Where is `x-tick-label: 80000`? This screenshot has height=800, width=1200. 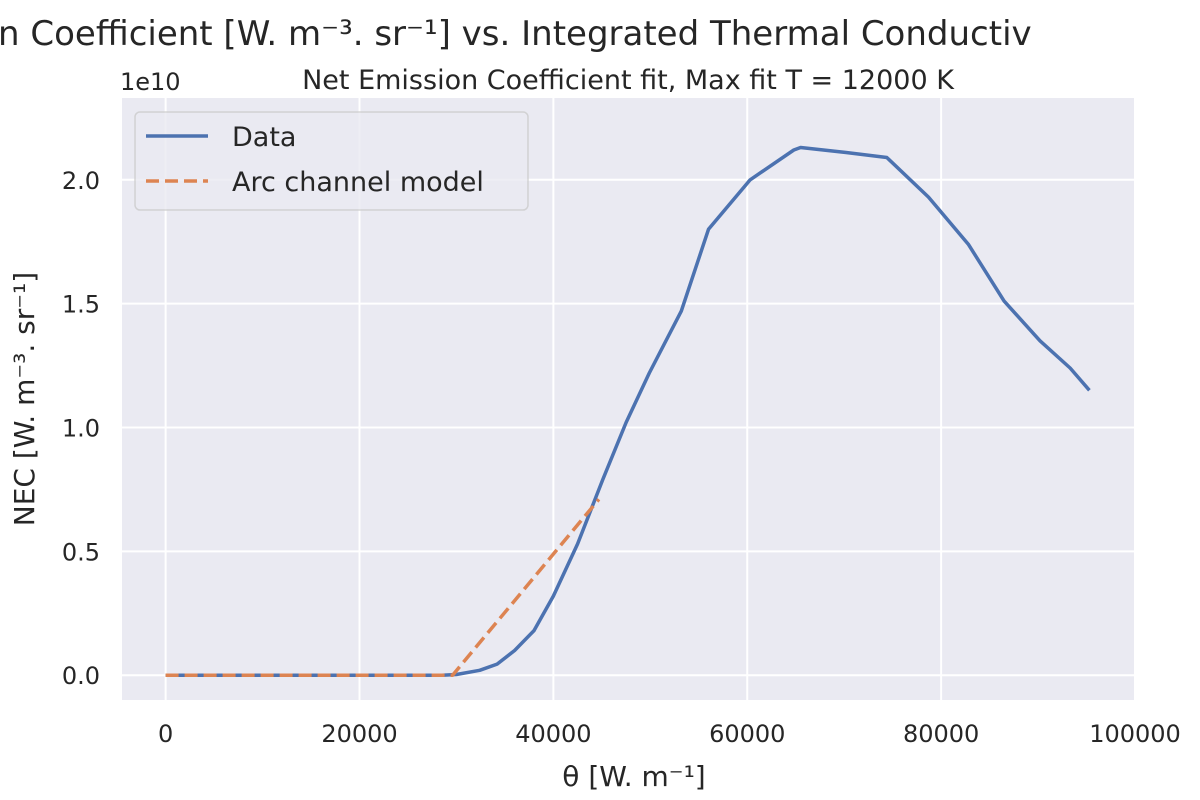 x-tick-label: 80000 is located at coordinates (941, 734).